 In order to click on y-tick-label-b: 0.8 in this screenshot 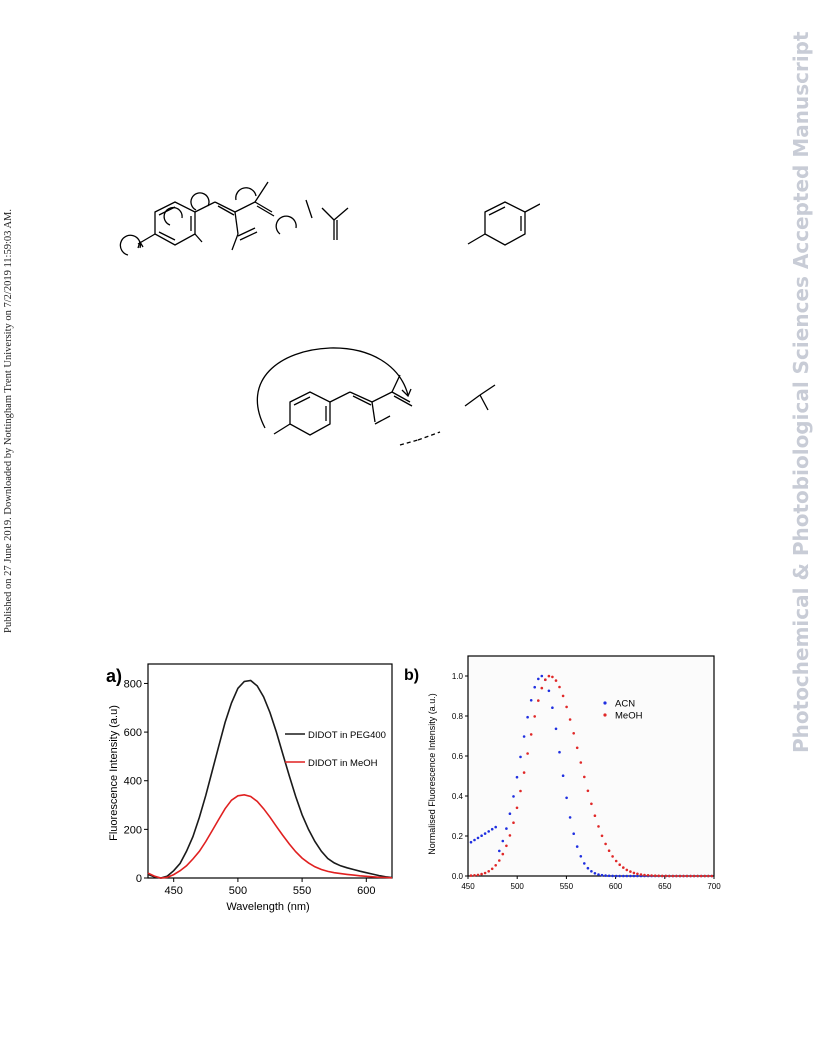, I will do `click(458, 716)`.